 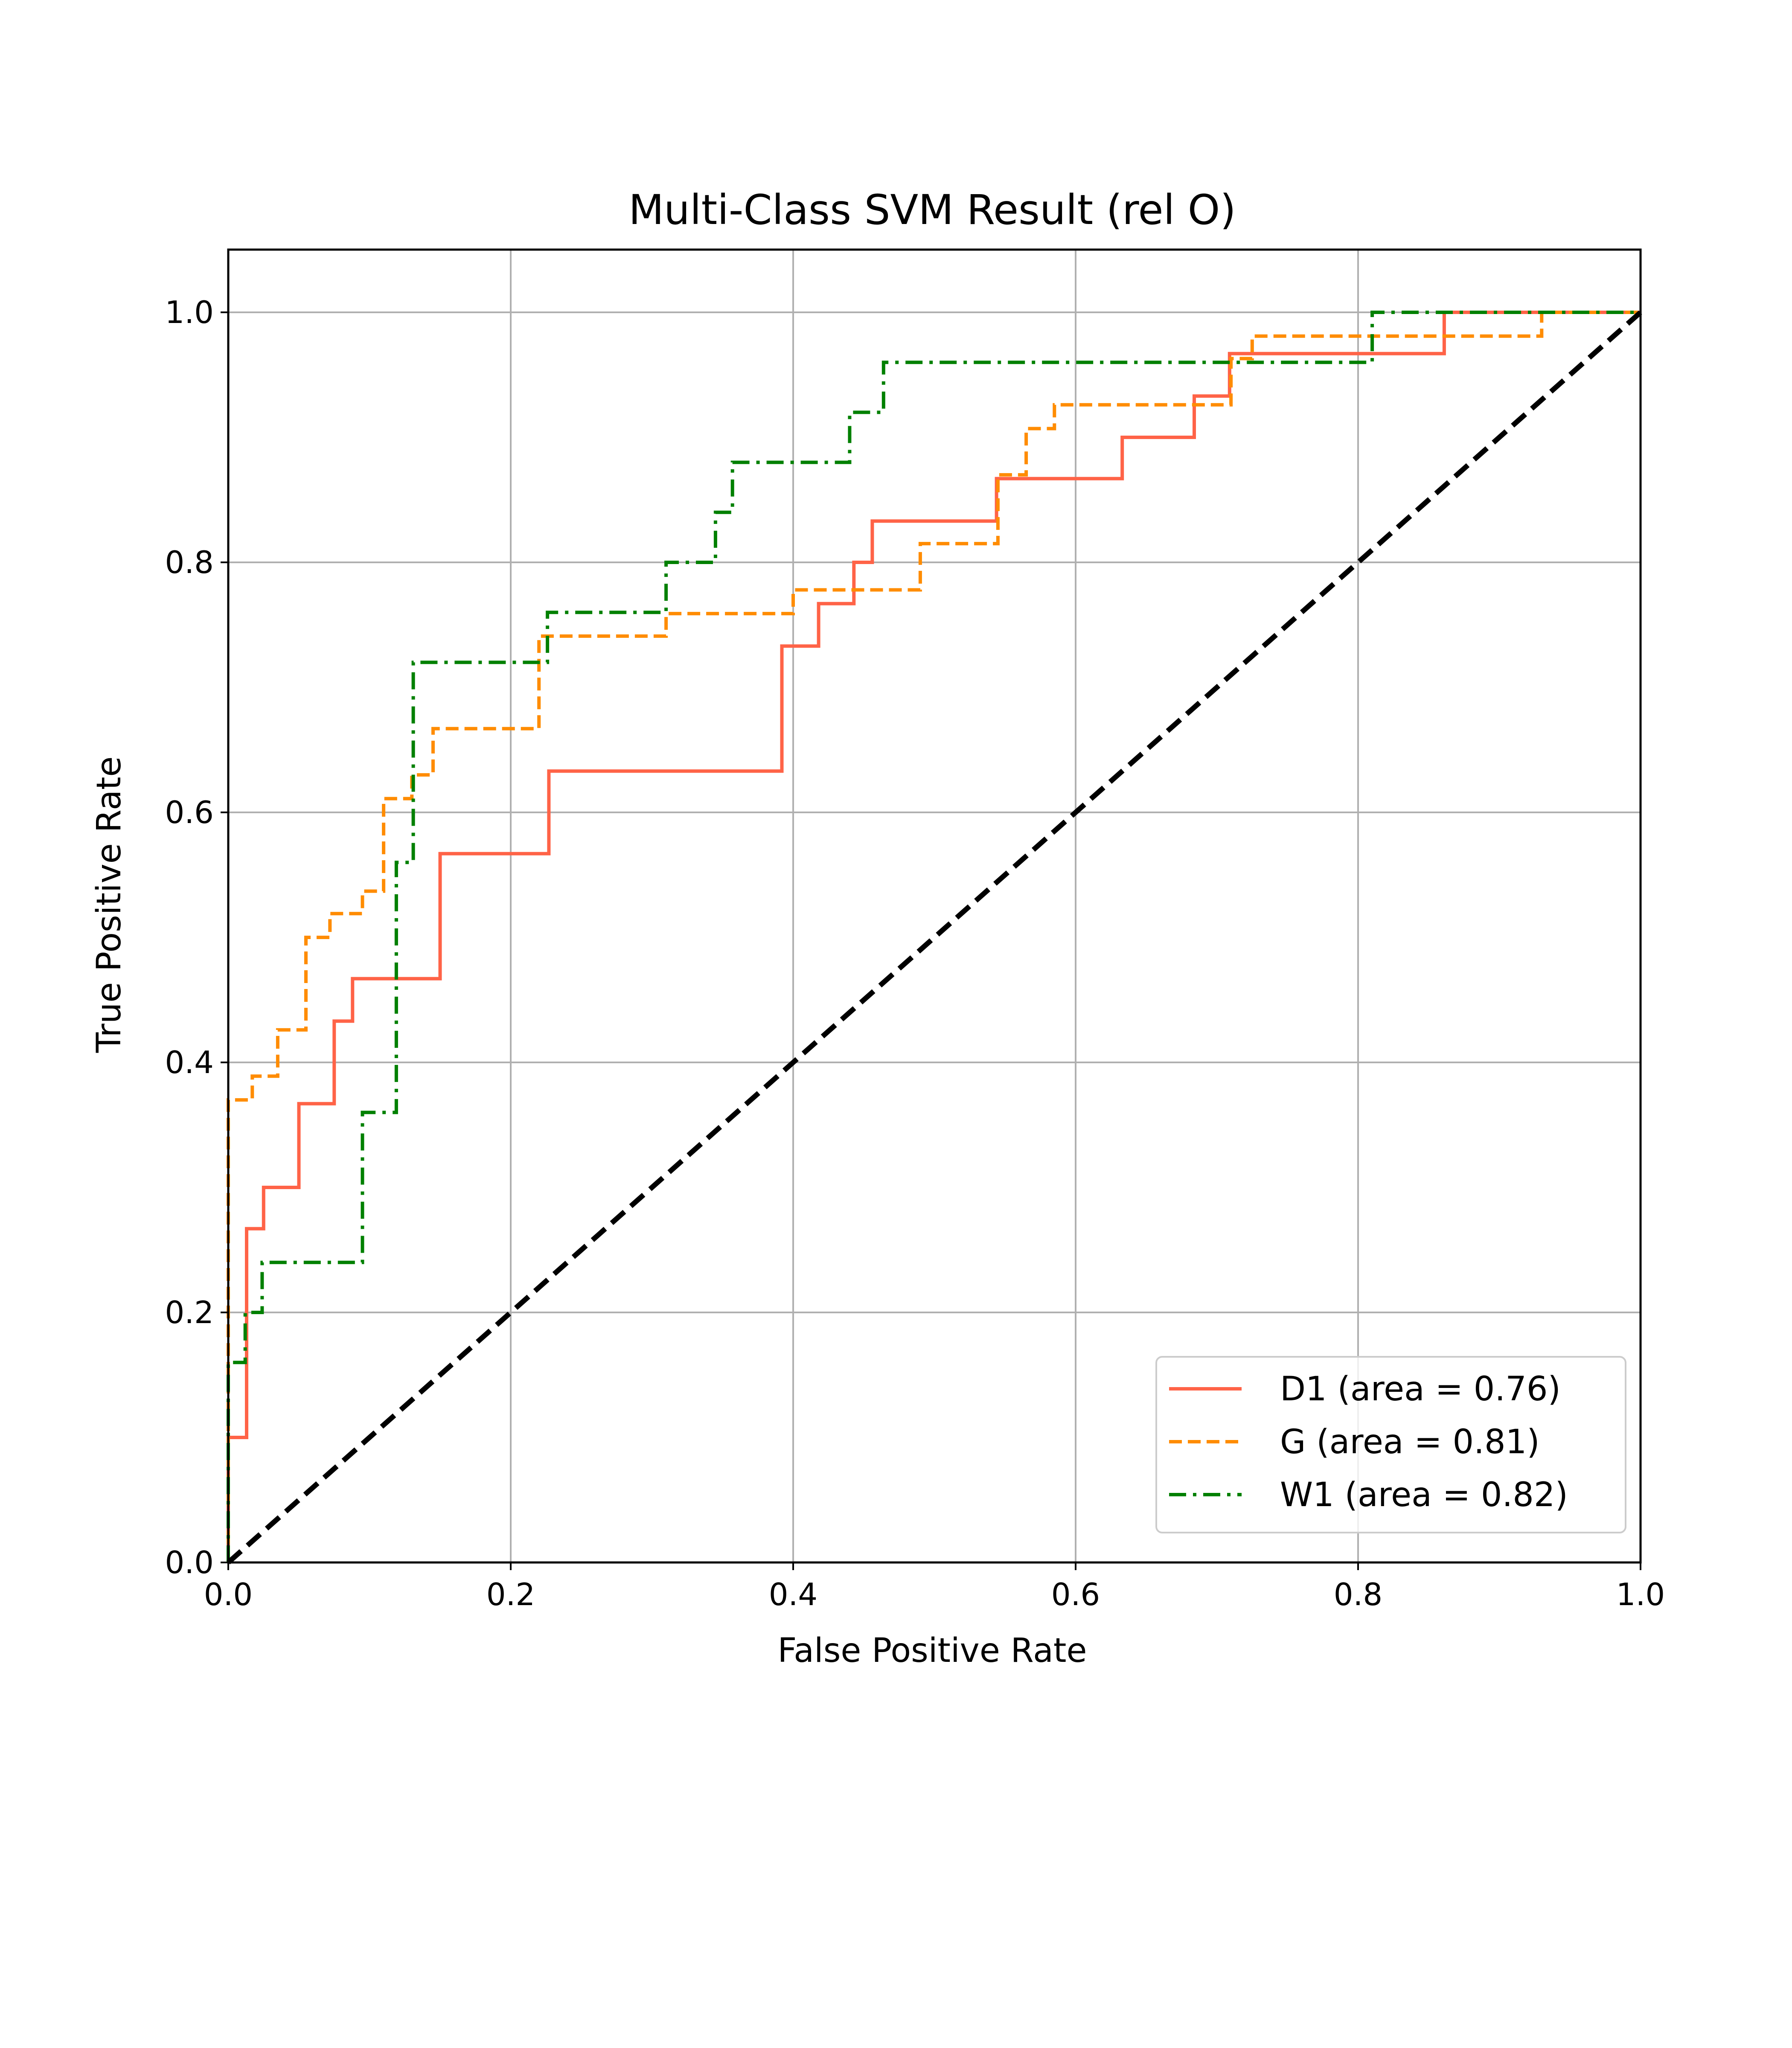 What do you see at coordinates (511, 1594) in the screenshot?
I see `x-tick-label: 0.2` at bounding box center [511, 1594].